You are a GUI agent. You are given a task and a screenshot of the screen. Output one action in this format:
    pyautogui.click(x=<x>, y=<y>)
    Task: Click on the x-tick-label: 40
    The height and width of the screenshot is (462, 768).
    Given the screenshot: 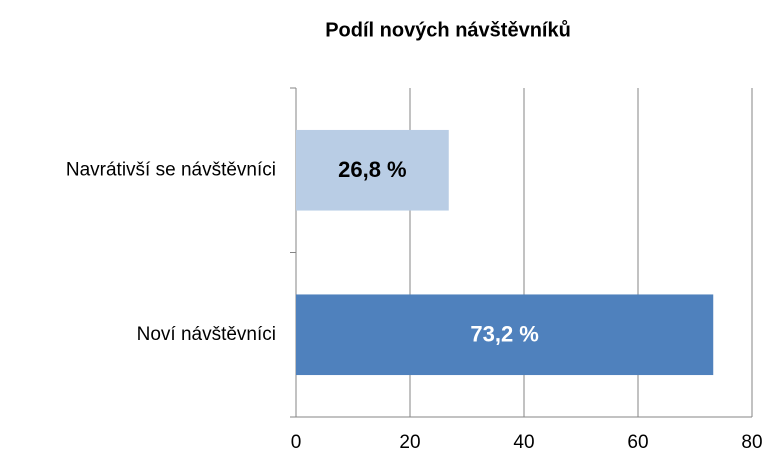 What is the action you would take?
    pyautogui.click(x=523, y=442)
    